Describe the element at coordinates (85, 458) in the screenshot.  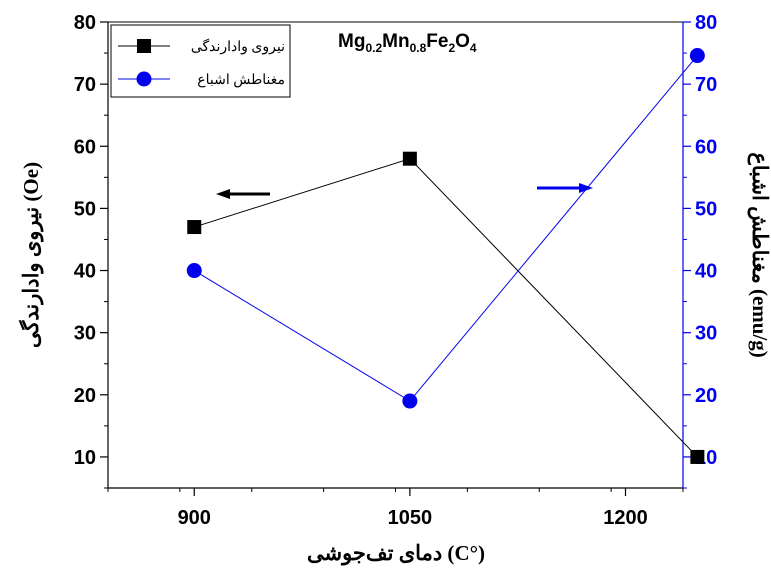
I see `left-tick-label: 10` at that location.